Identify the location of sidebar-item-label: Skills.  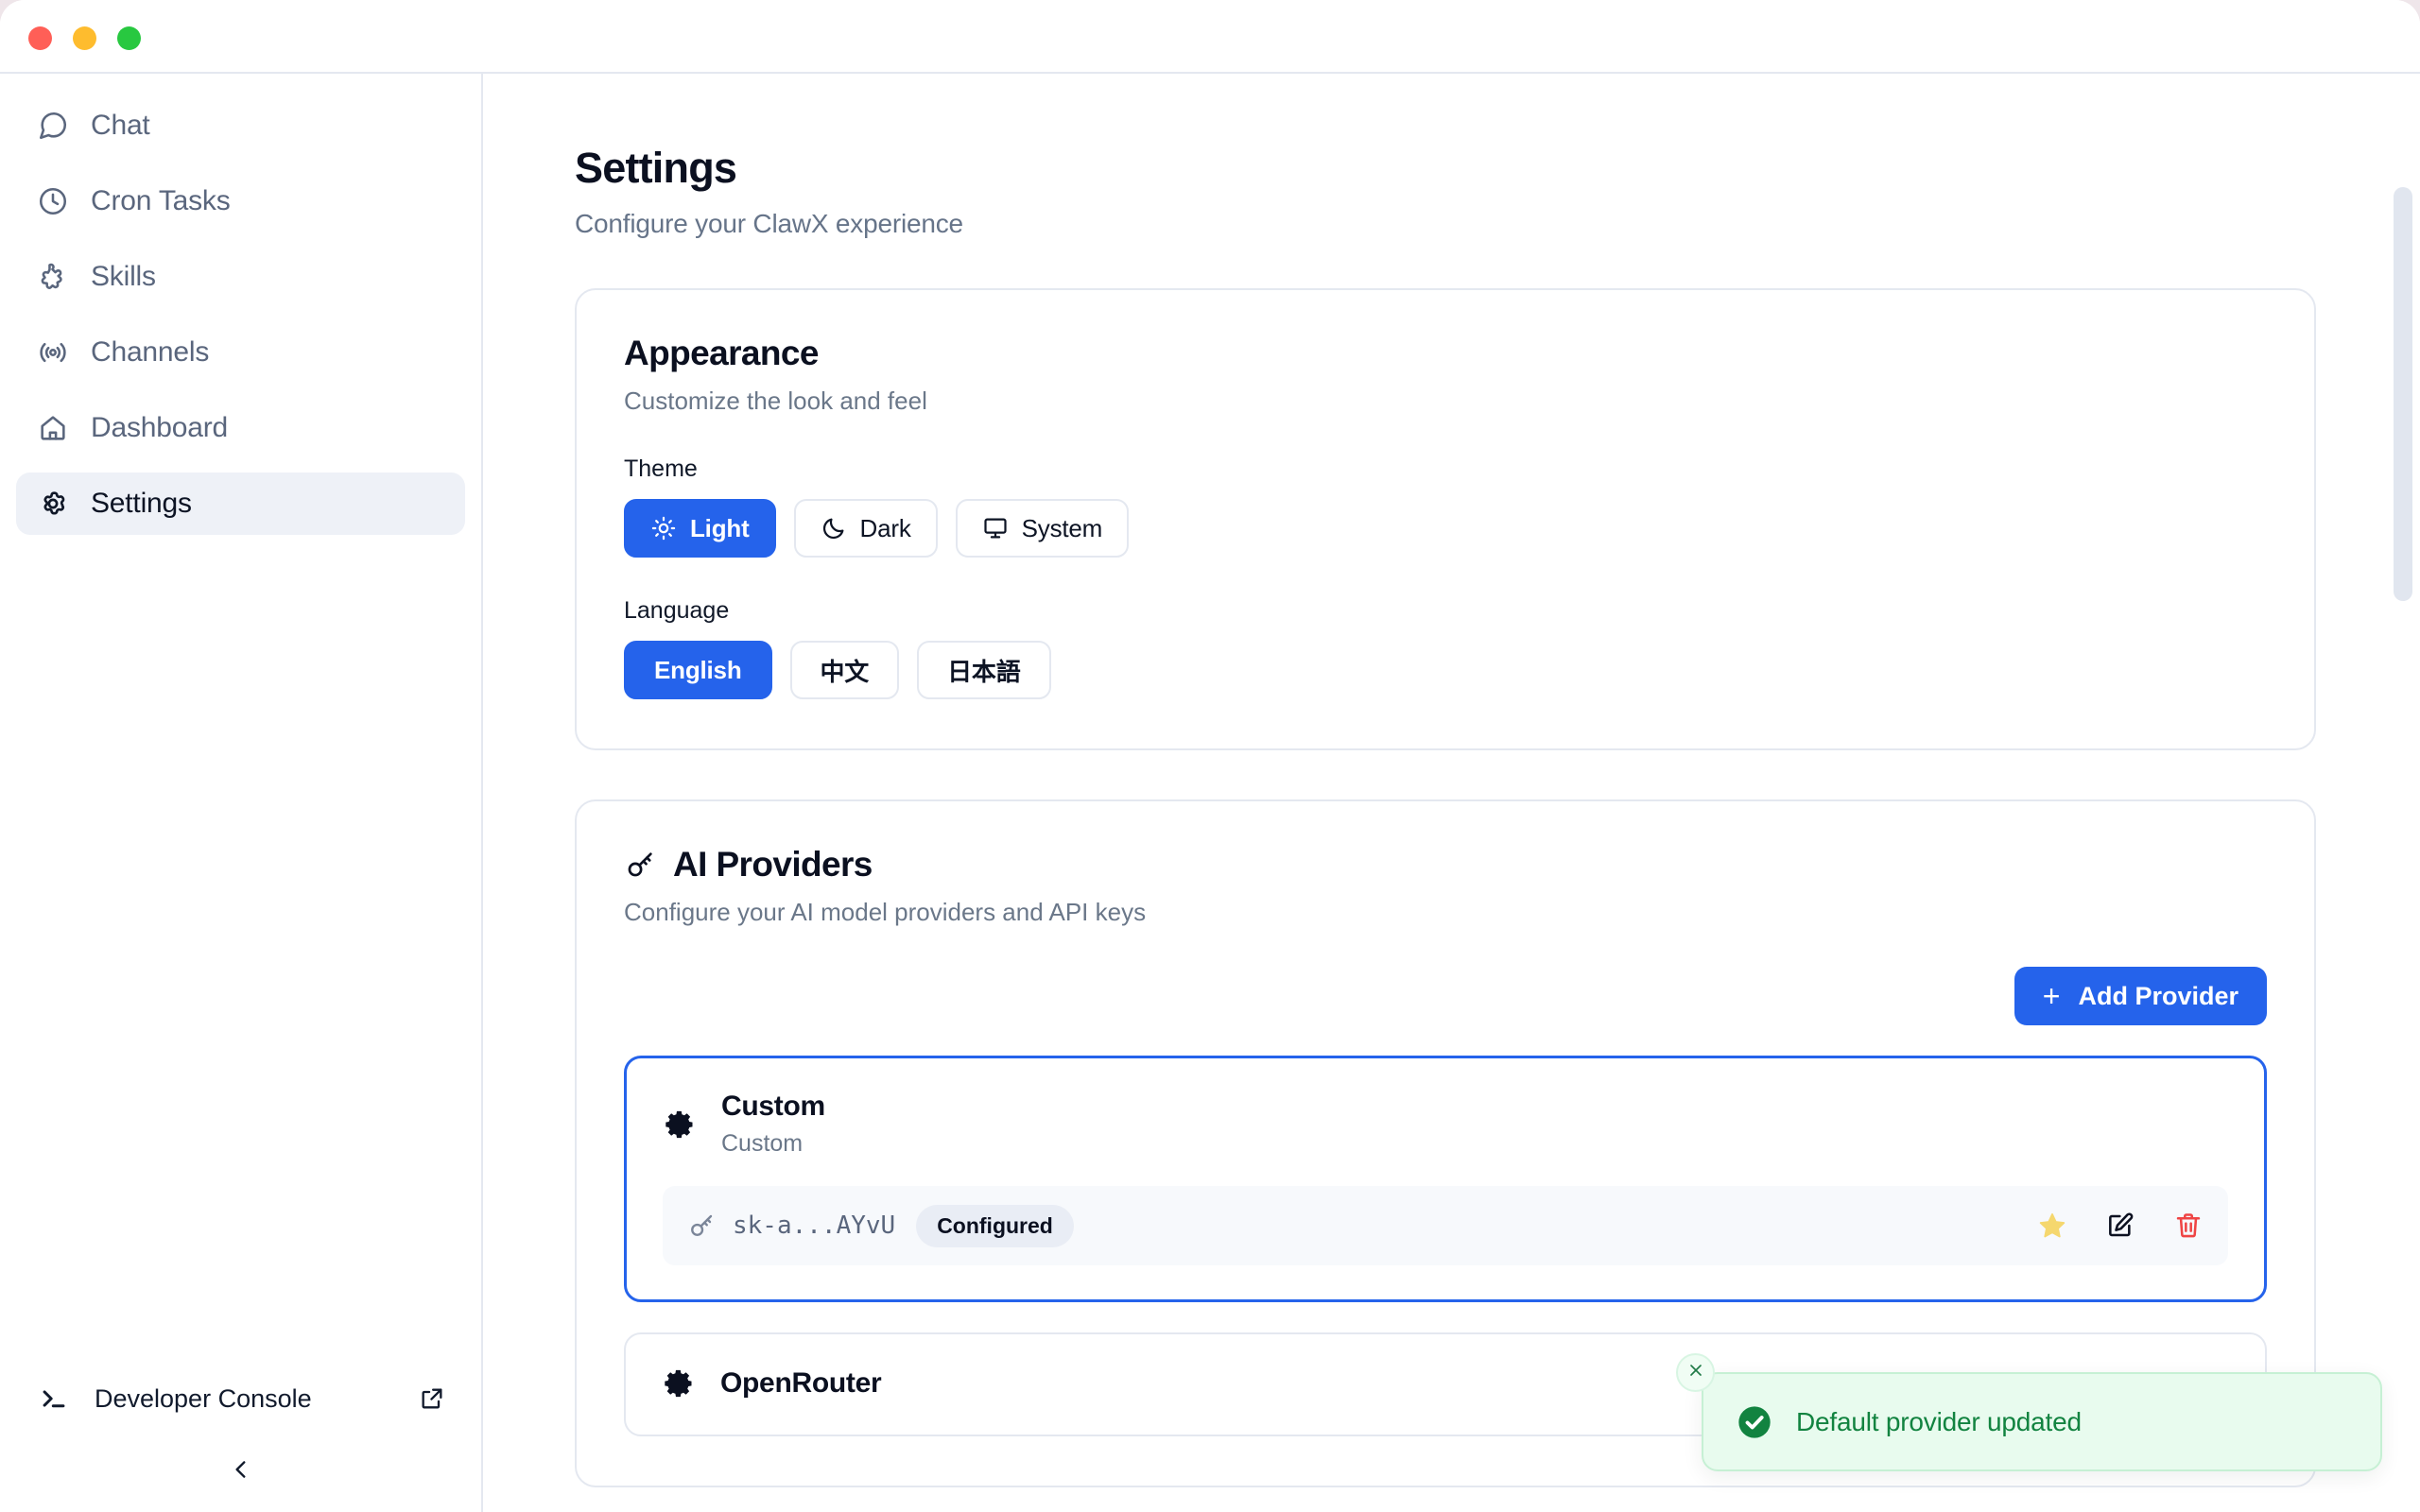
(123, 276).